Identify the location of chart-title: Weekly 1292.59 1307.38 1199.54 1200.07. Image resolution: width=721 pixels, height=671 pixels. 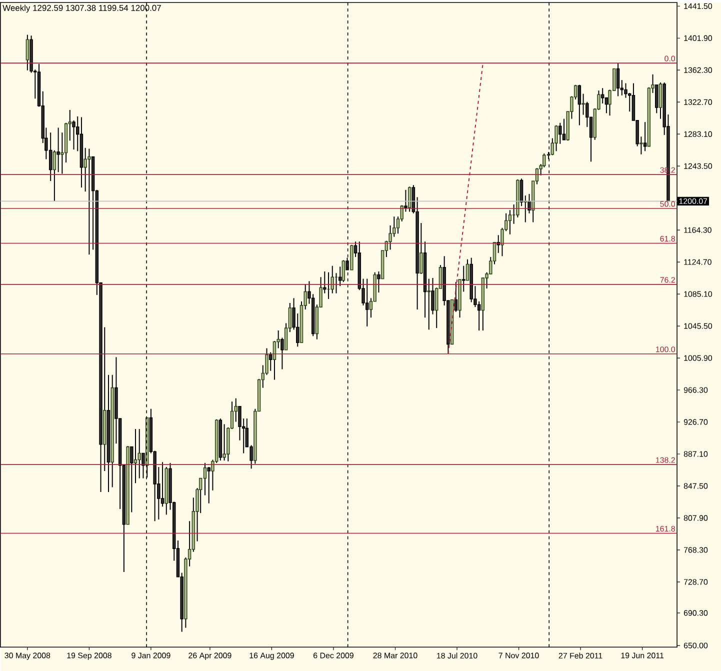
(81, 8).